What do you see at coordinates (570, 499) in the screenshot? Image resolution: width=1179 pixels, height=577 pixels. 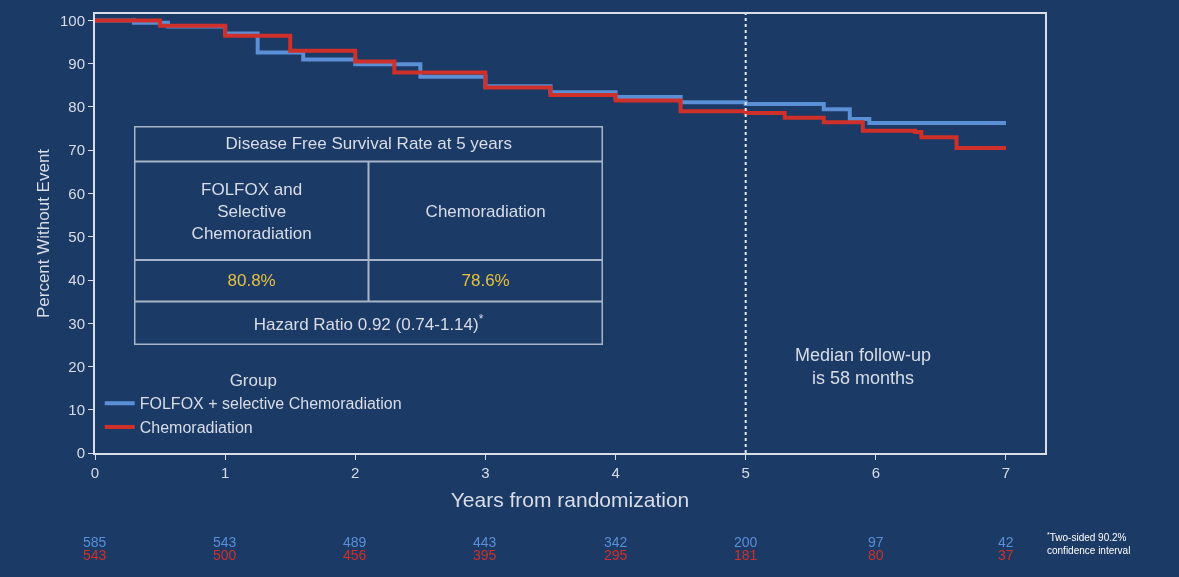 I see `x-axis-title: Years from randomization` at bounding box center [570, 499].